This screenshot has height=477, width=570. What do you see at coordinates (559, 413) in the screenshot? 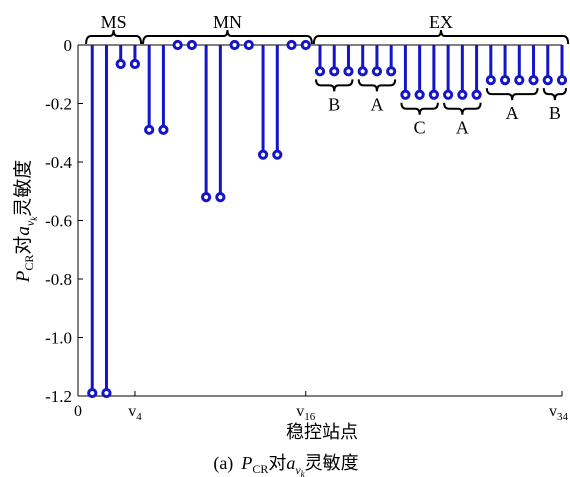
I see `x-tick-label: v34` at bounding box center [559, 413].